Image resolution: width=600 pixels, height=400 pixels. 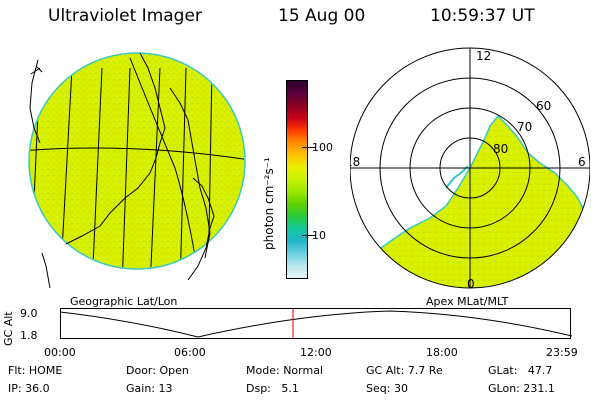 What do you see at coordinates (297, 179) in the screenshot?
I see `color-bar` at bounding box center [297, 179].